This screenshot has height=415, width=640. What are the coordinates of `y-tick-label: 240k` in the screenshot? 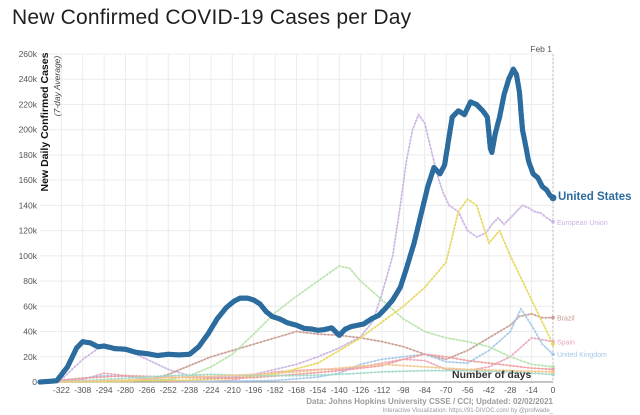 It's located at (28, 79).